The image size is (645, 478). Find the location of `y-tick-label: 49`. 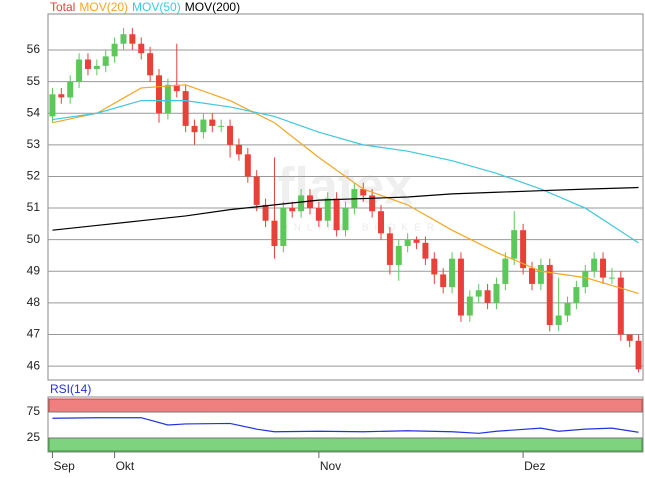

y-tick-label: 49 is located at coordinates (34, 270).